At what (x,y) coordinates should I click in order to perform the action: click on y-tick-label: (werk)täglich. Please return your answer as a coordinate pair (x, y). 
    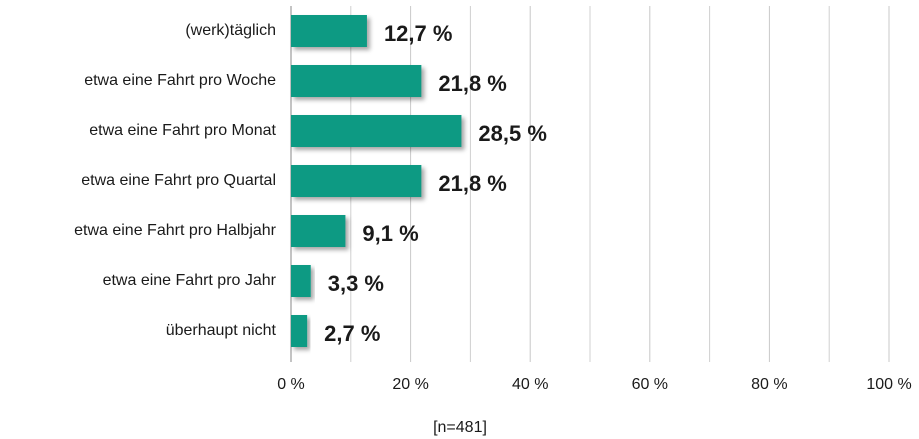
    Looking at the image, I should click on (230, 30).